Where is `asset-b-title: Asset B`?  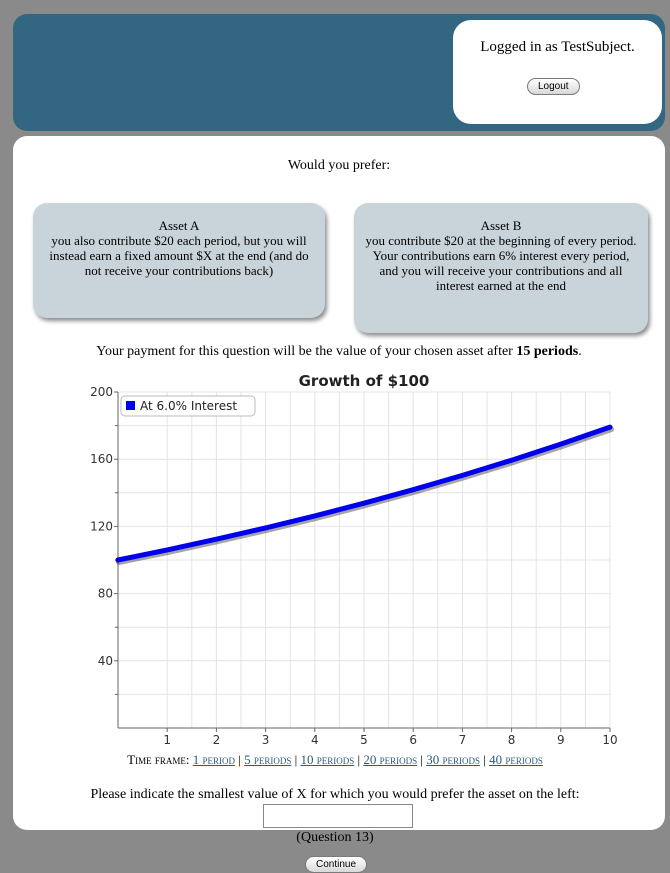 asset-b-title: Asset B is located at coordinates (501, 225).